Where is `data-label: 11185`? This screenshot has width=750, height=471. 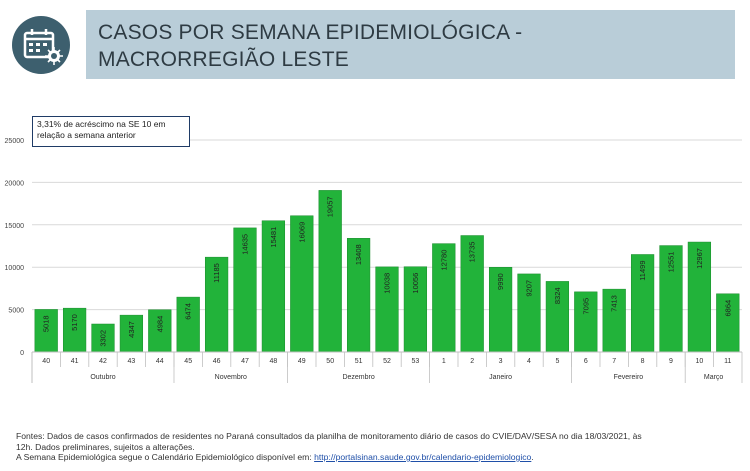
data-label: 11185 is located at coordinates (216, 273).